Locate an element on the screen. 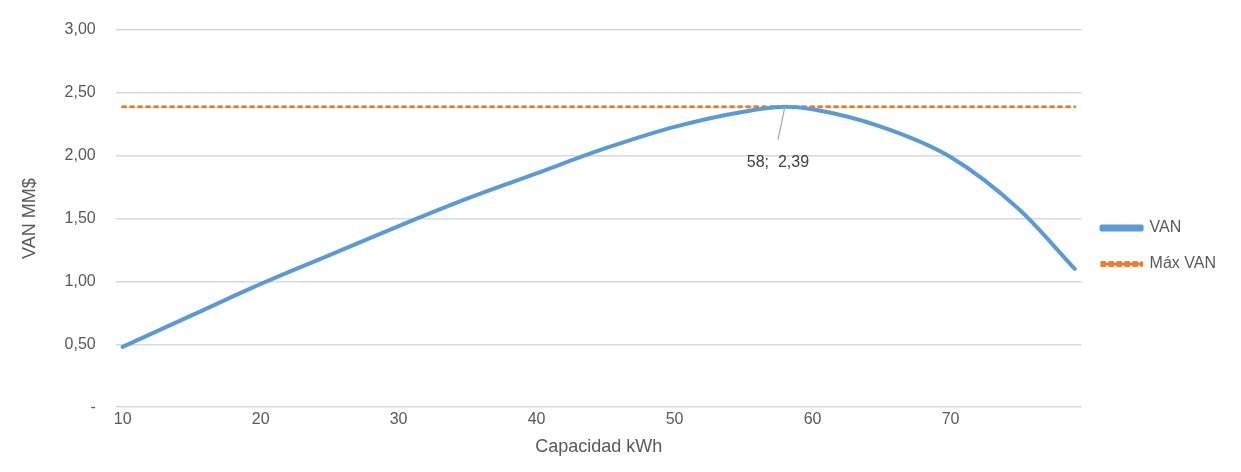  y-tick-label: 0,50 is located at coordinates (80, 343).